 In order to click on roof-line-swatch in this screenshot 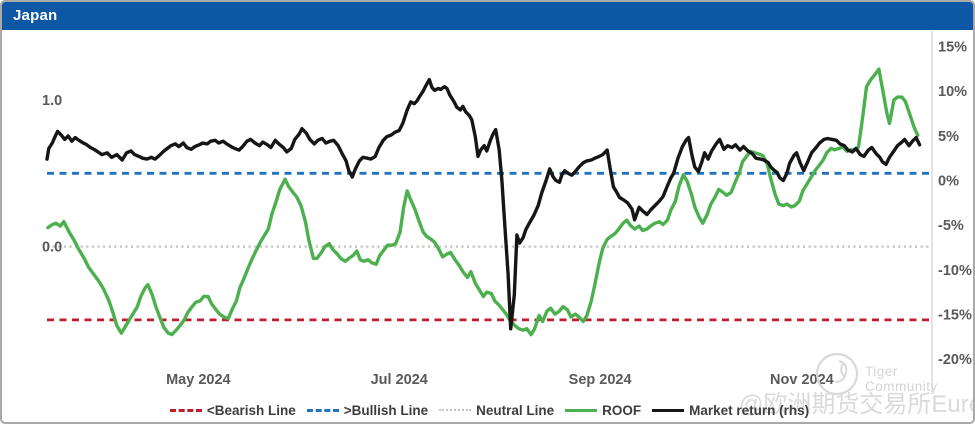, I will do `click(581, 410)`.